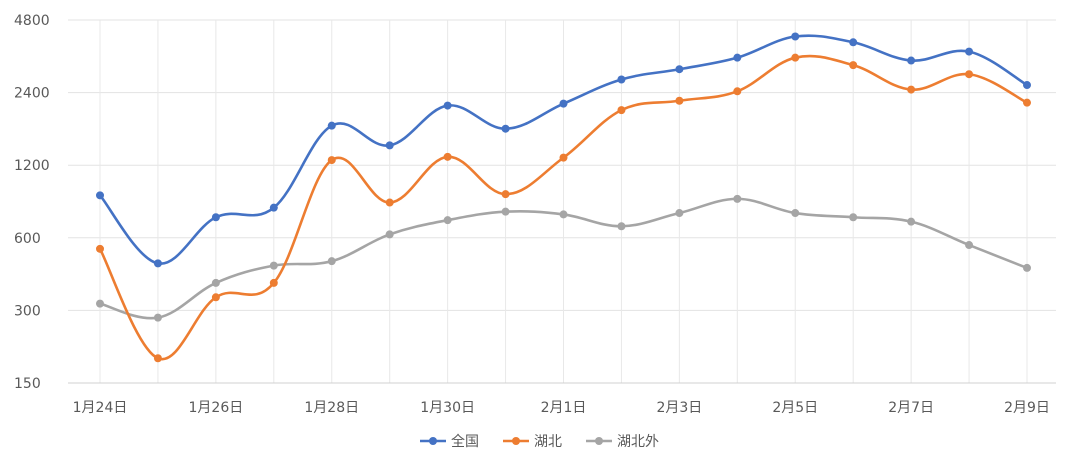 The width and height of the screenshot is (1080, 464). I want to click on y-tick-label: 4800, so click(32, 21).